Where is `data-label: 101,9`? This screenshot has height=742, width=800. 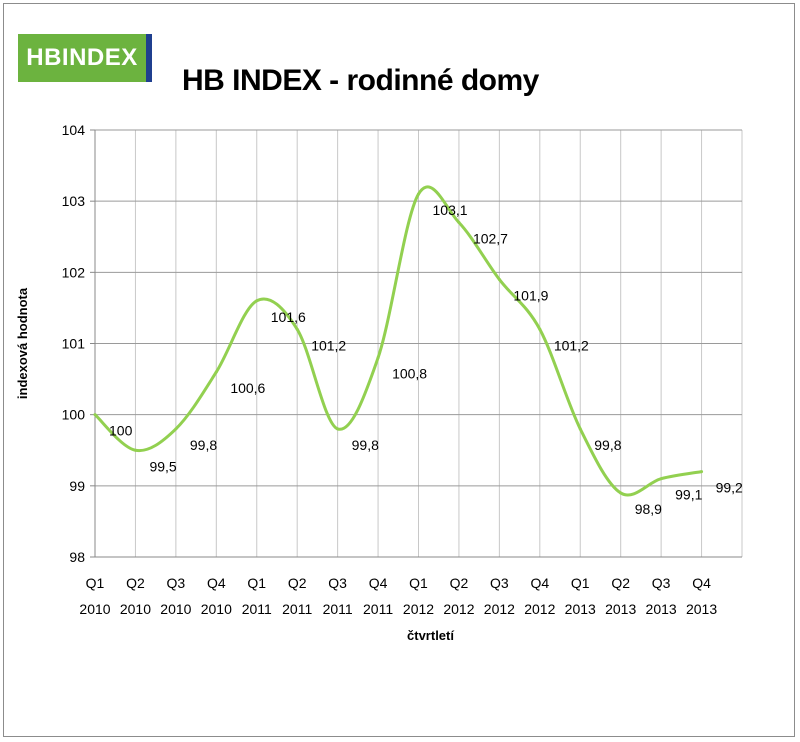 data-label: 101,9 is located at coordinates (530, 295).